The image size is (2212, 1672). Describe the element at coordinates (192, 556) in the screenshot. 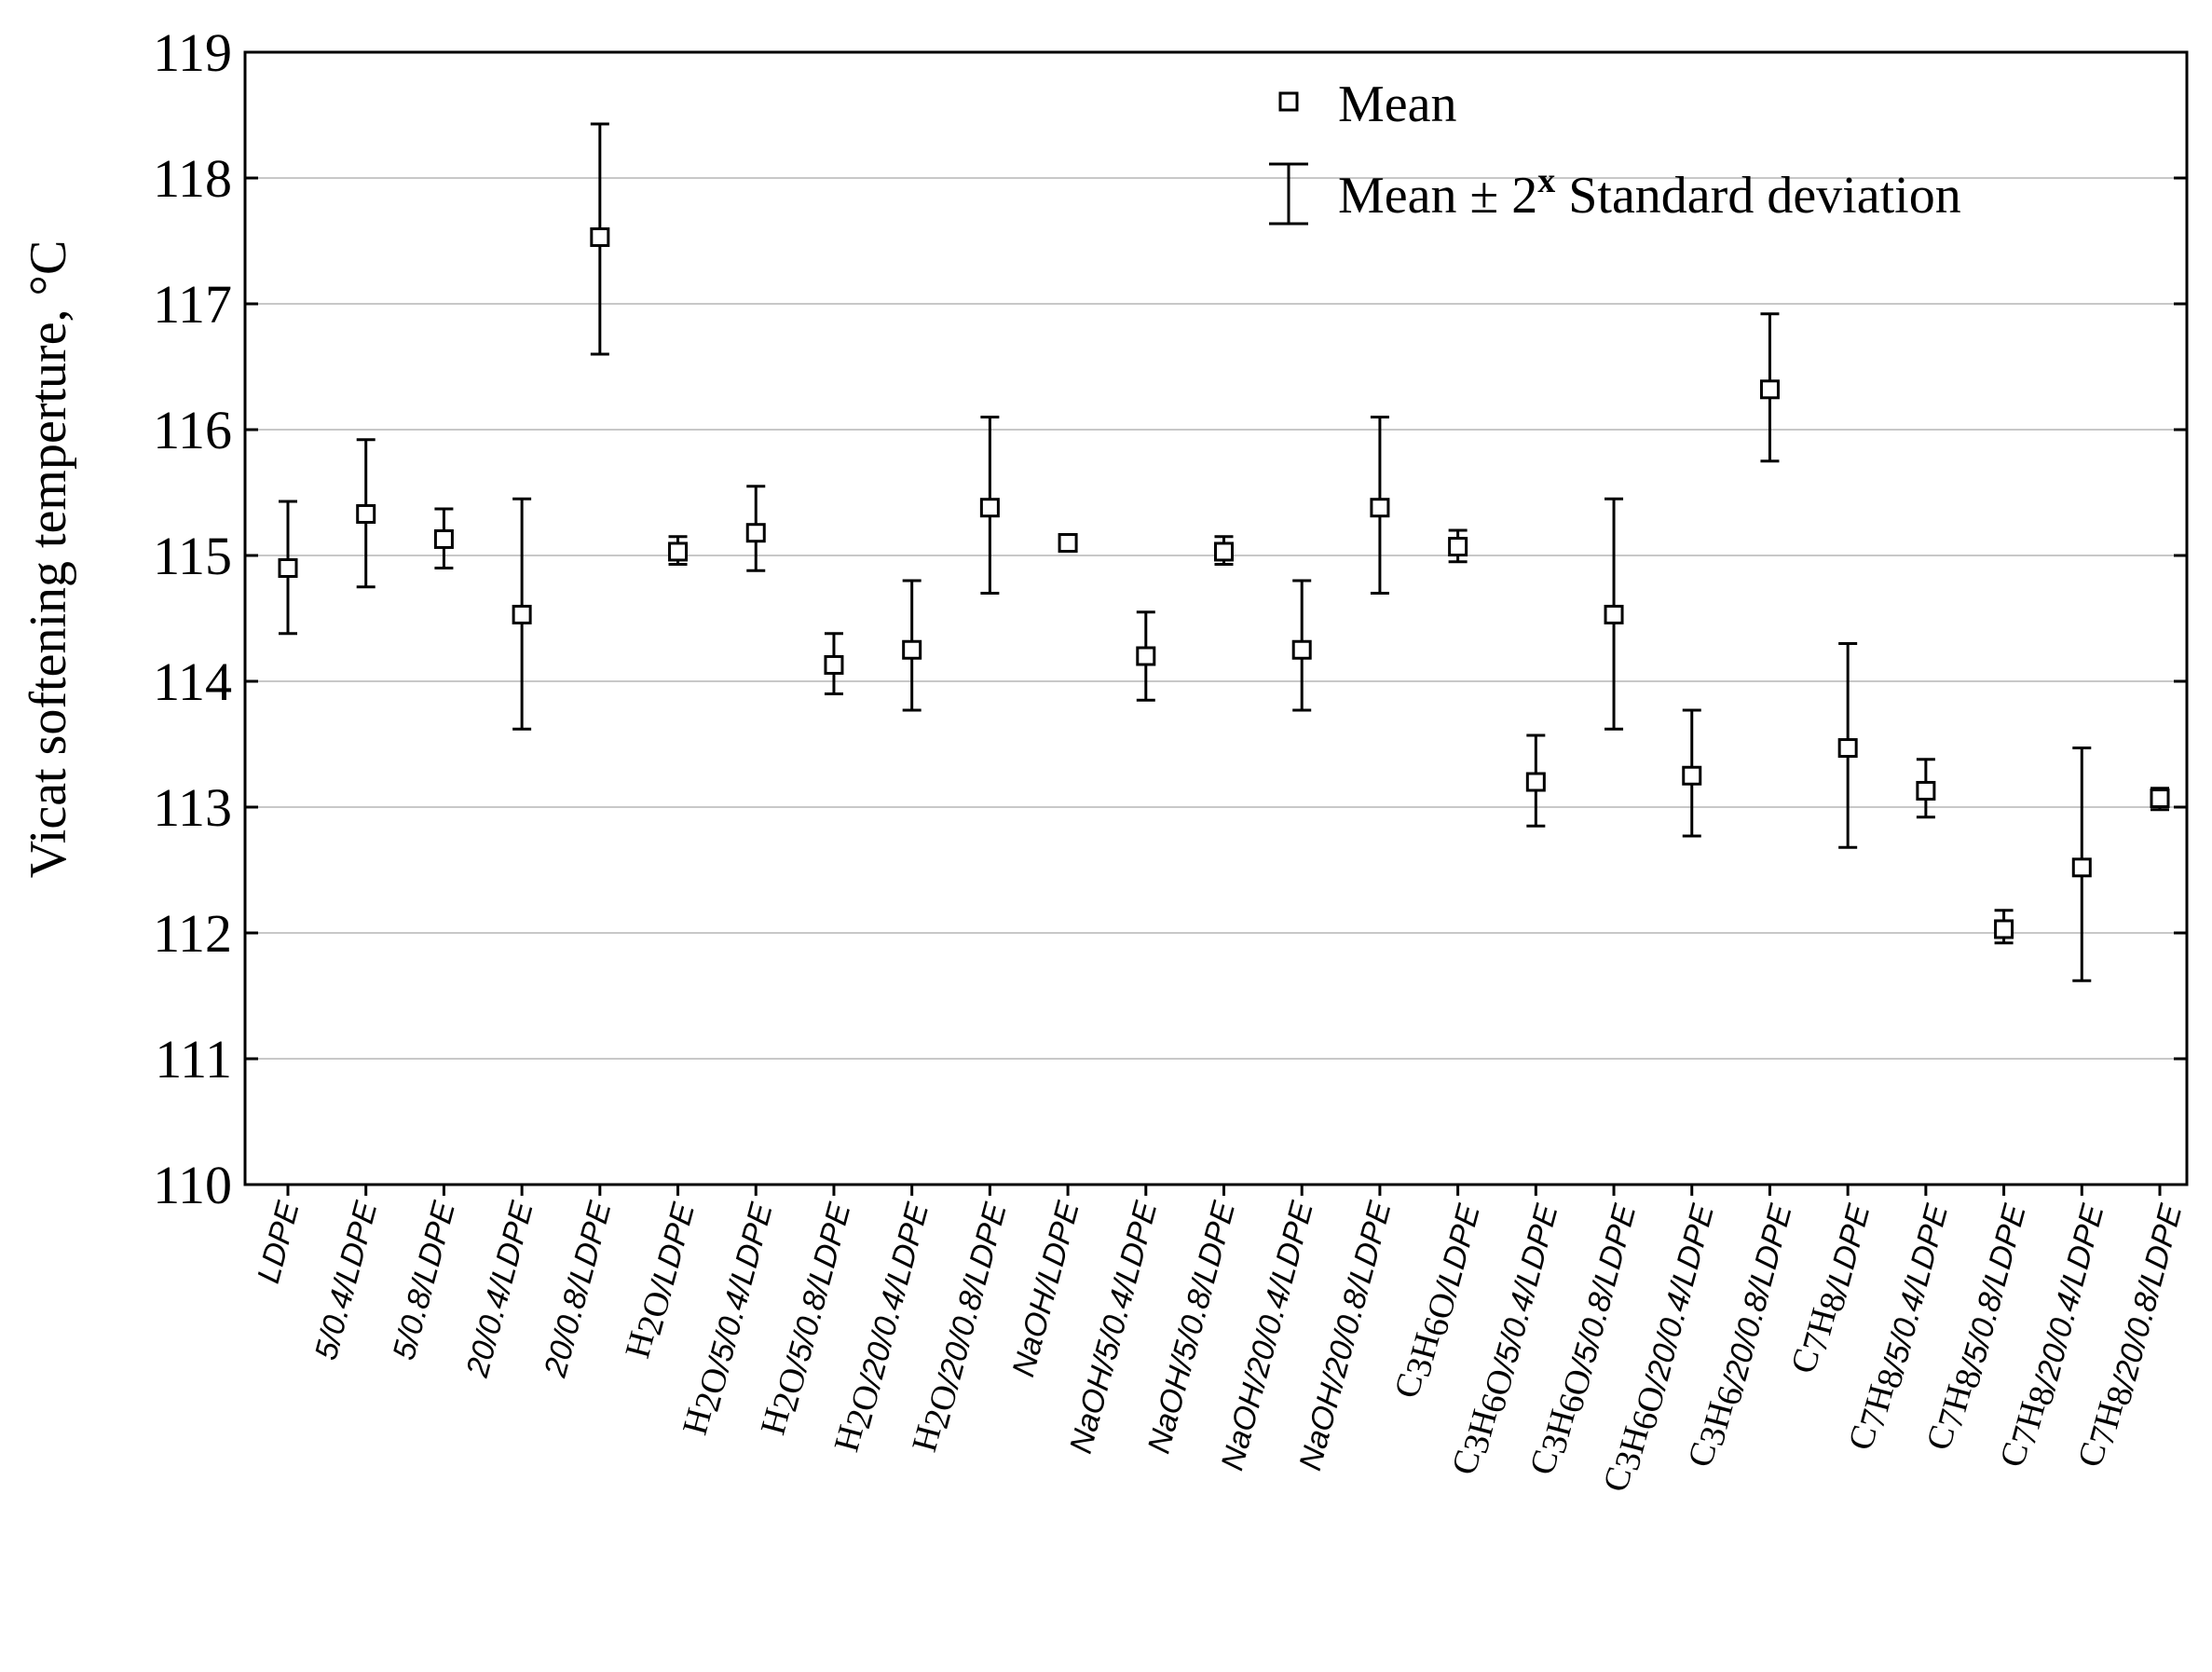

I see `y-tick-label: 115` at that location.